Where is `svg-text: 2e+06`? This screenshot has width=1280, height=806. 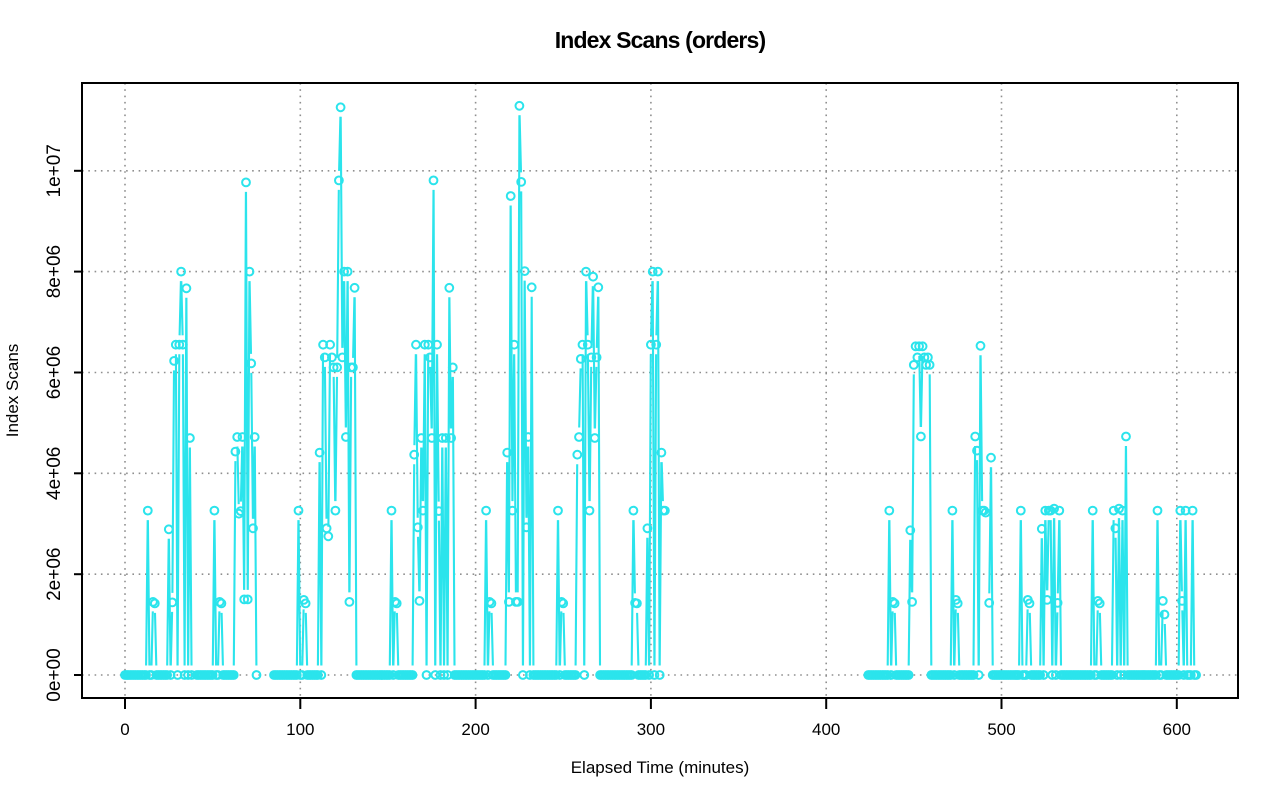
svg-text: 2e+06 is located at coordinates (54, 574).